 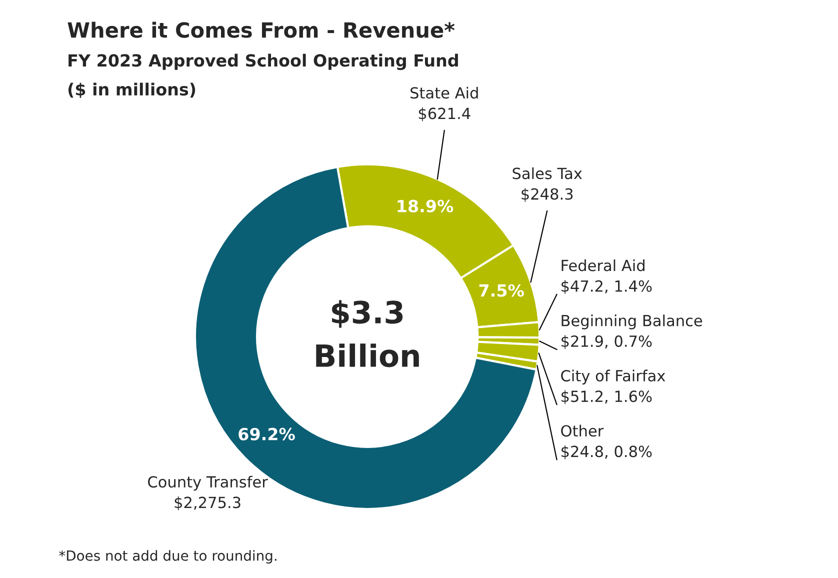 What do you see at coordinates (207, 503) in the screenshot?
I see `data-label: $2,275.3` at bounding box center [207, 503].